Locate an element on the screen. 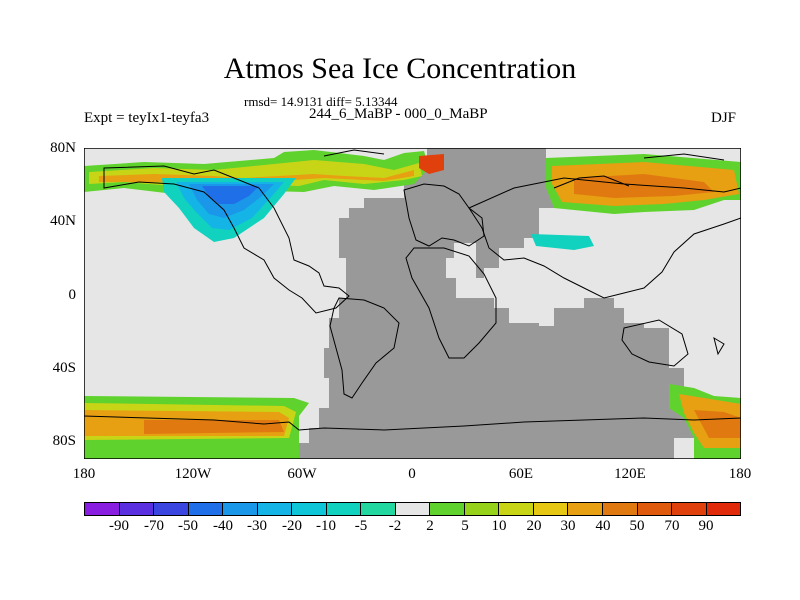  x-tick-120e: 120E is located at coordinates (630, 474).